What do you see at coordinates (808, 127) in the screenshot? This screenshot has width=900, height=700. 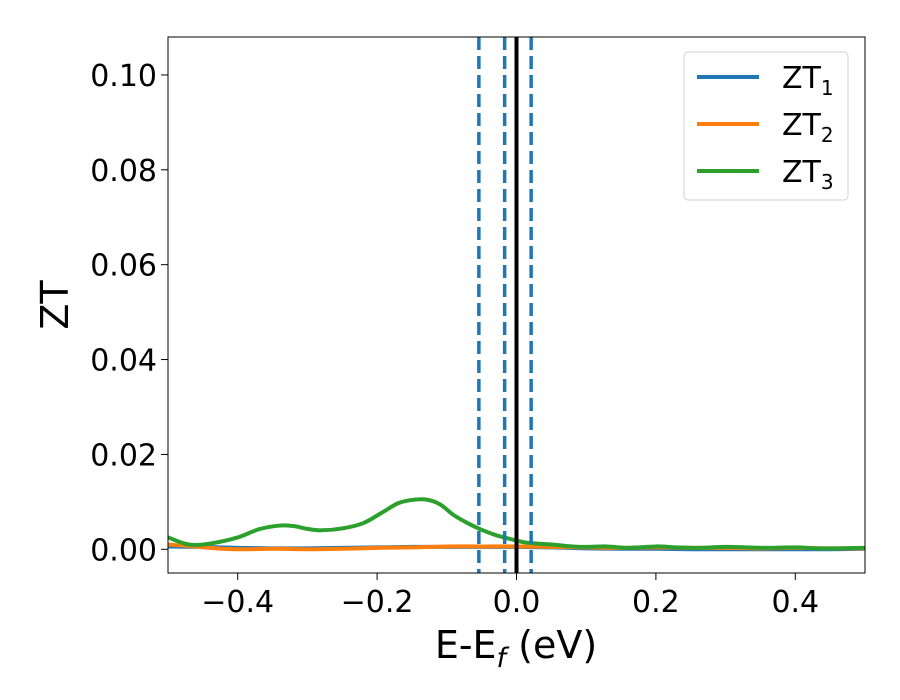 I see `legend-label-2: ZT2` at bounding box center [808, 127].